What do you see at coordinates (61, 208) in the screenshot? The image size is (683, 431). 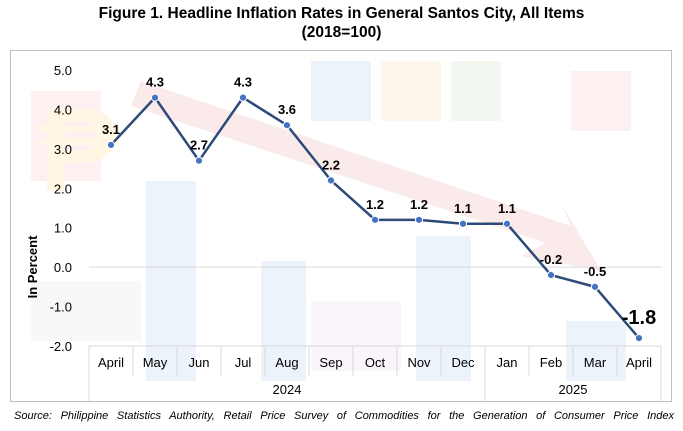 I see `y-axis-ticks: 5.0 4.0 3.0 2.0 1.0 0.0 -1.0 -2.0` at bounding box center [61, 208].